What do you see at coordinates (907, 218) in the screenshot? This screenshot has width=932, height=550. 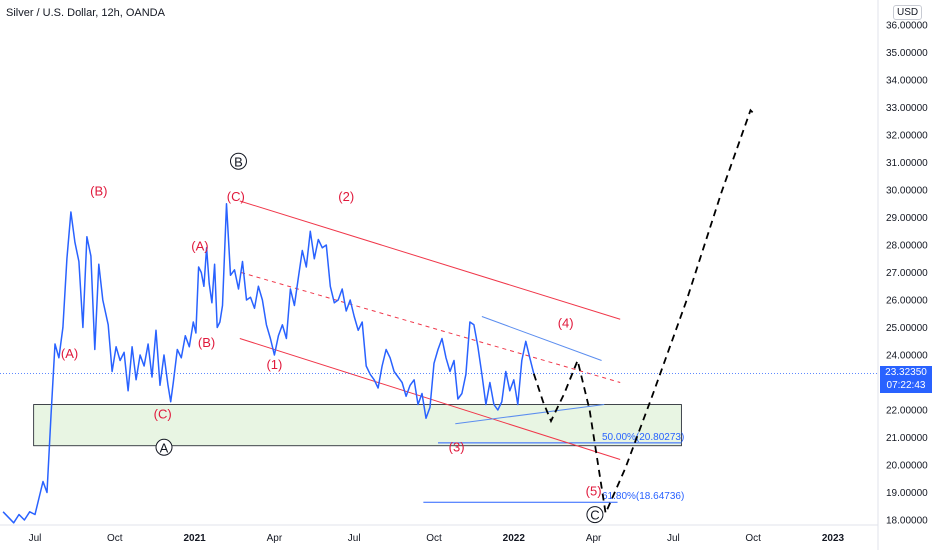 I see `y-tick-label: 29.00000` at bounding box center [907, 218].